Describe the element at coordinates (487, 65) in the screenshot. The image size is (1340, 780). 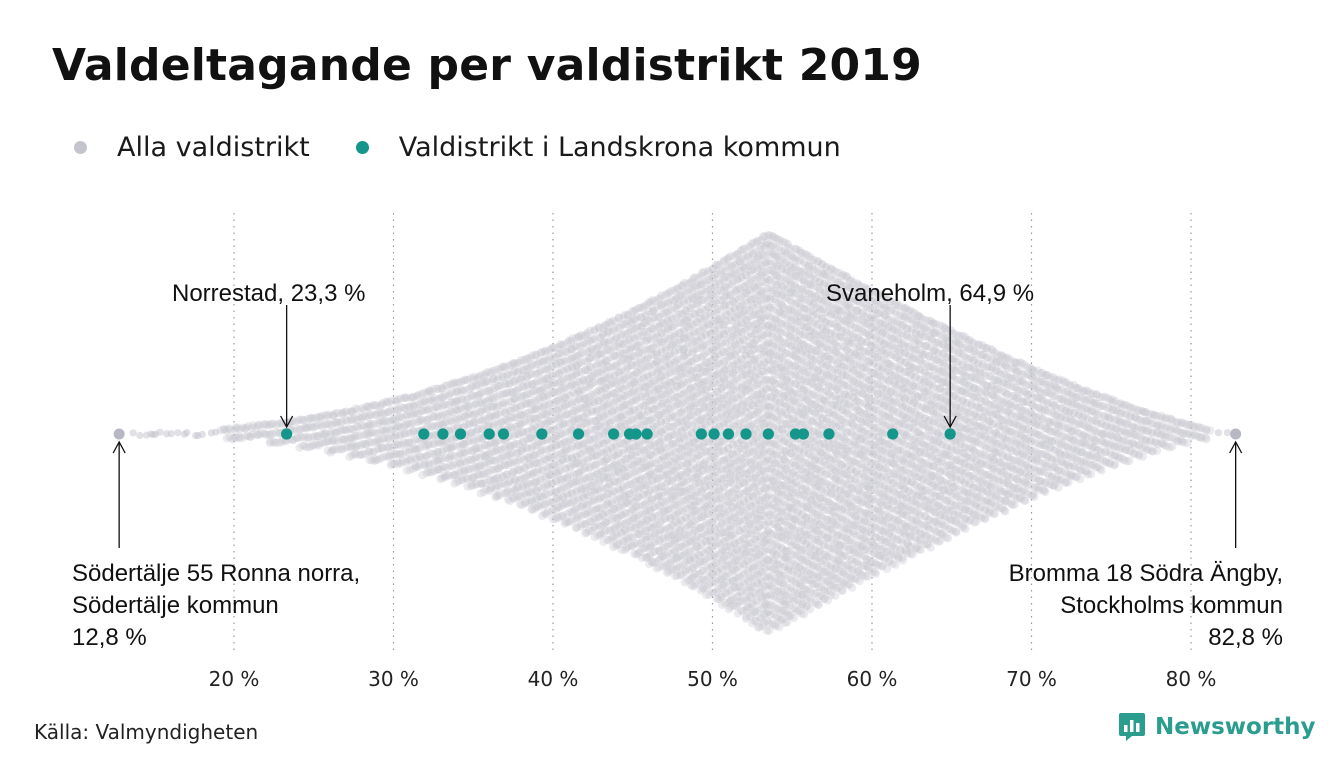
I see `chart-title: Valdeltagande per valdistrikt 2019` at that location.